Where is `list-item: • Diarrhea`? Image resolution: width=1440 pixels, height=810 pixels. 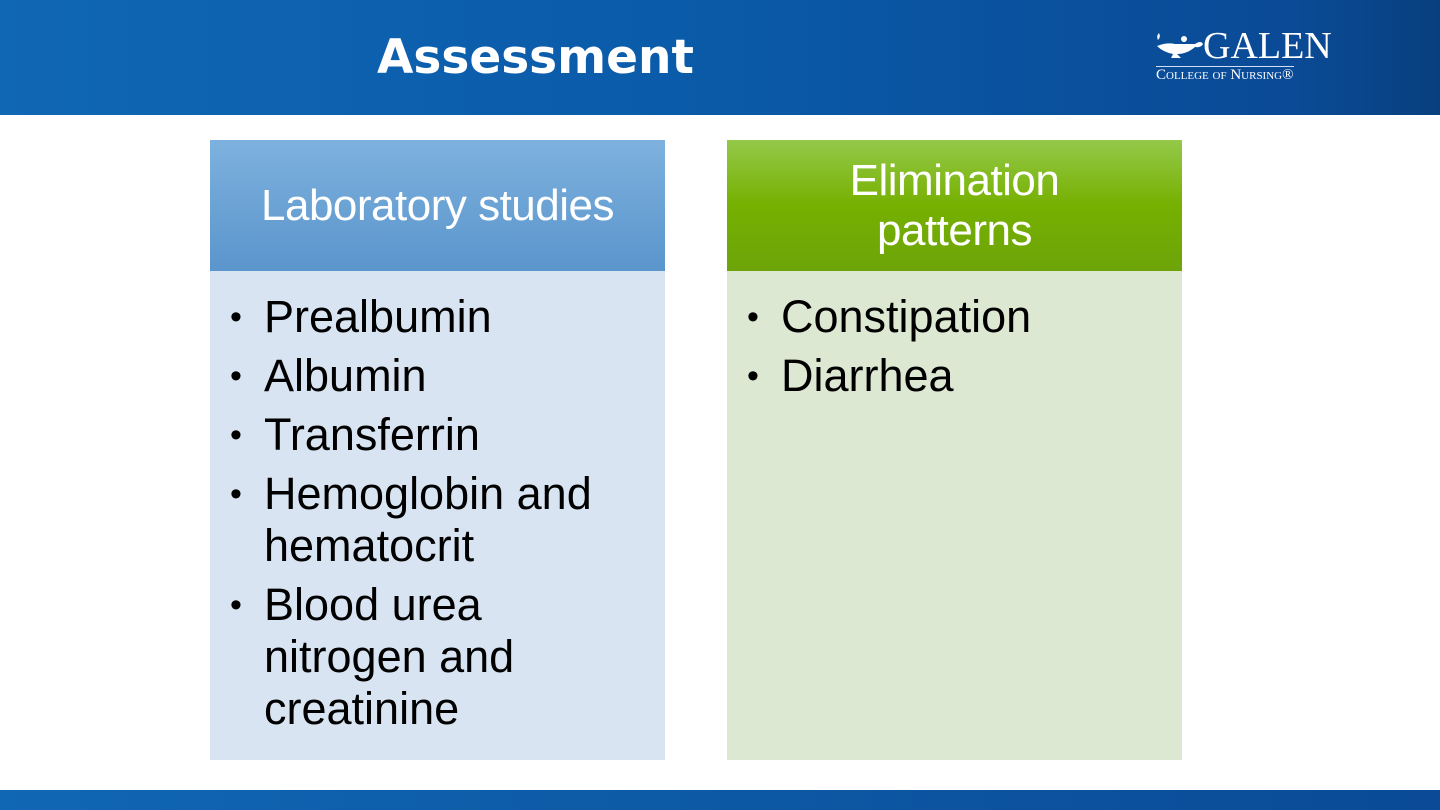
list-item: • Diarrhea is located at coordinates (850, 375).